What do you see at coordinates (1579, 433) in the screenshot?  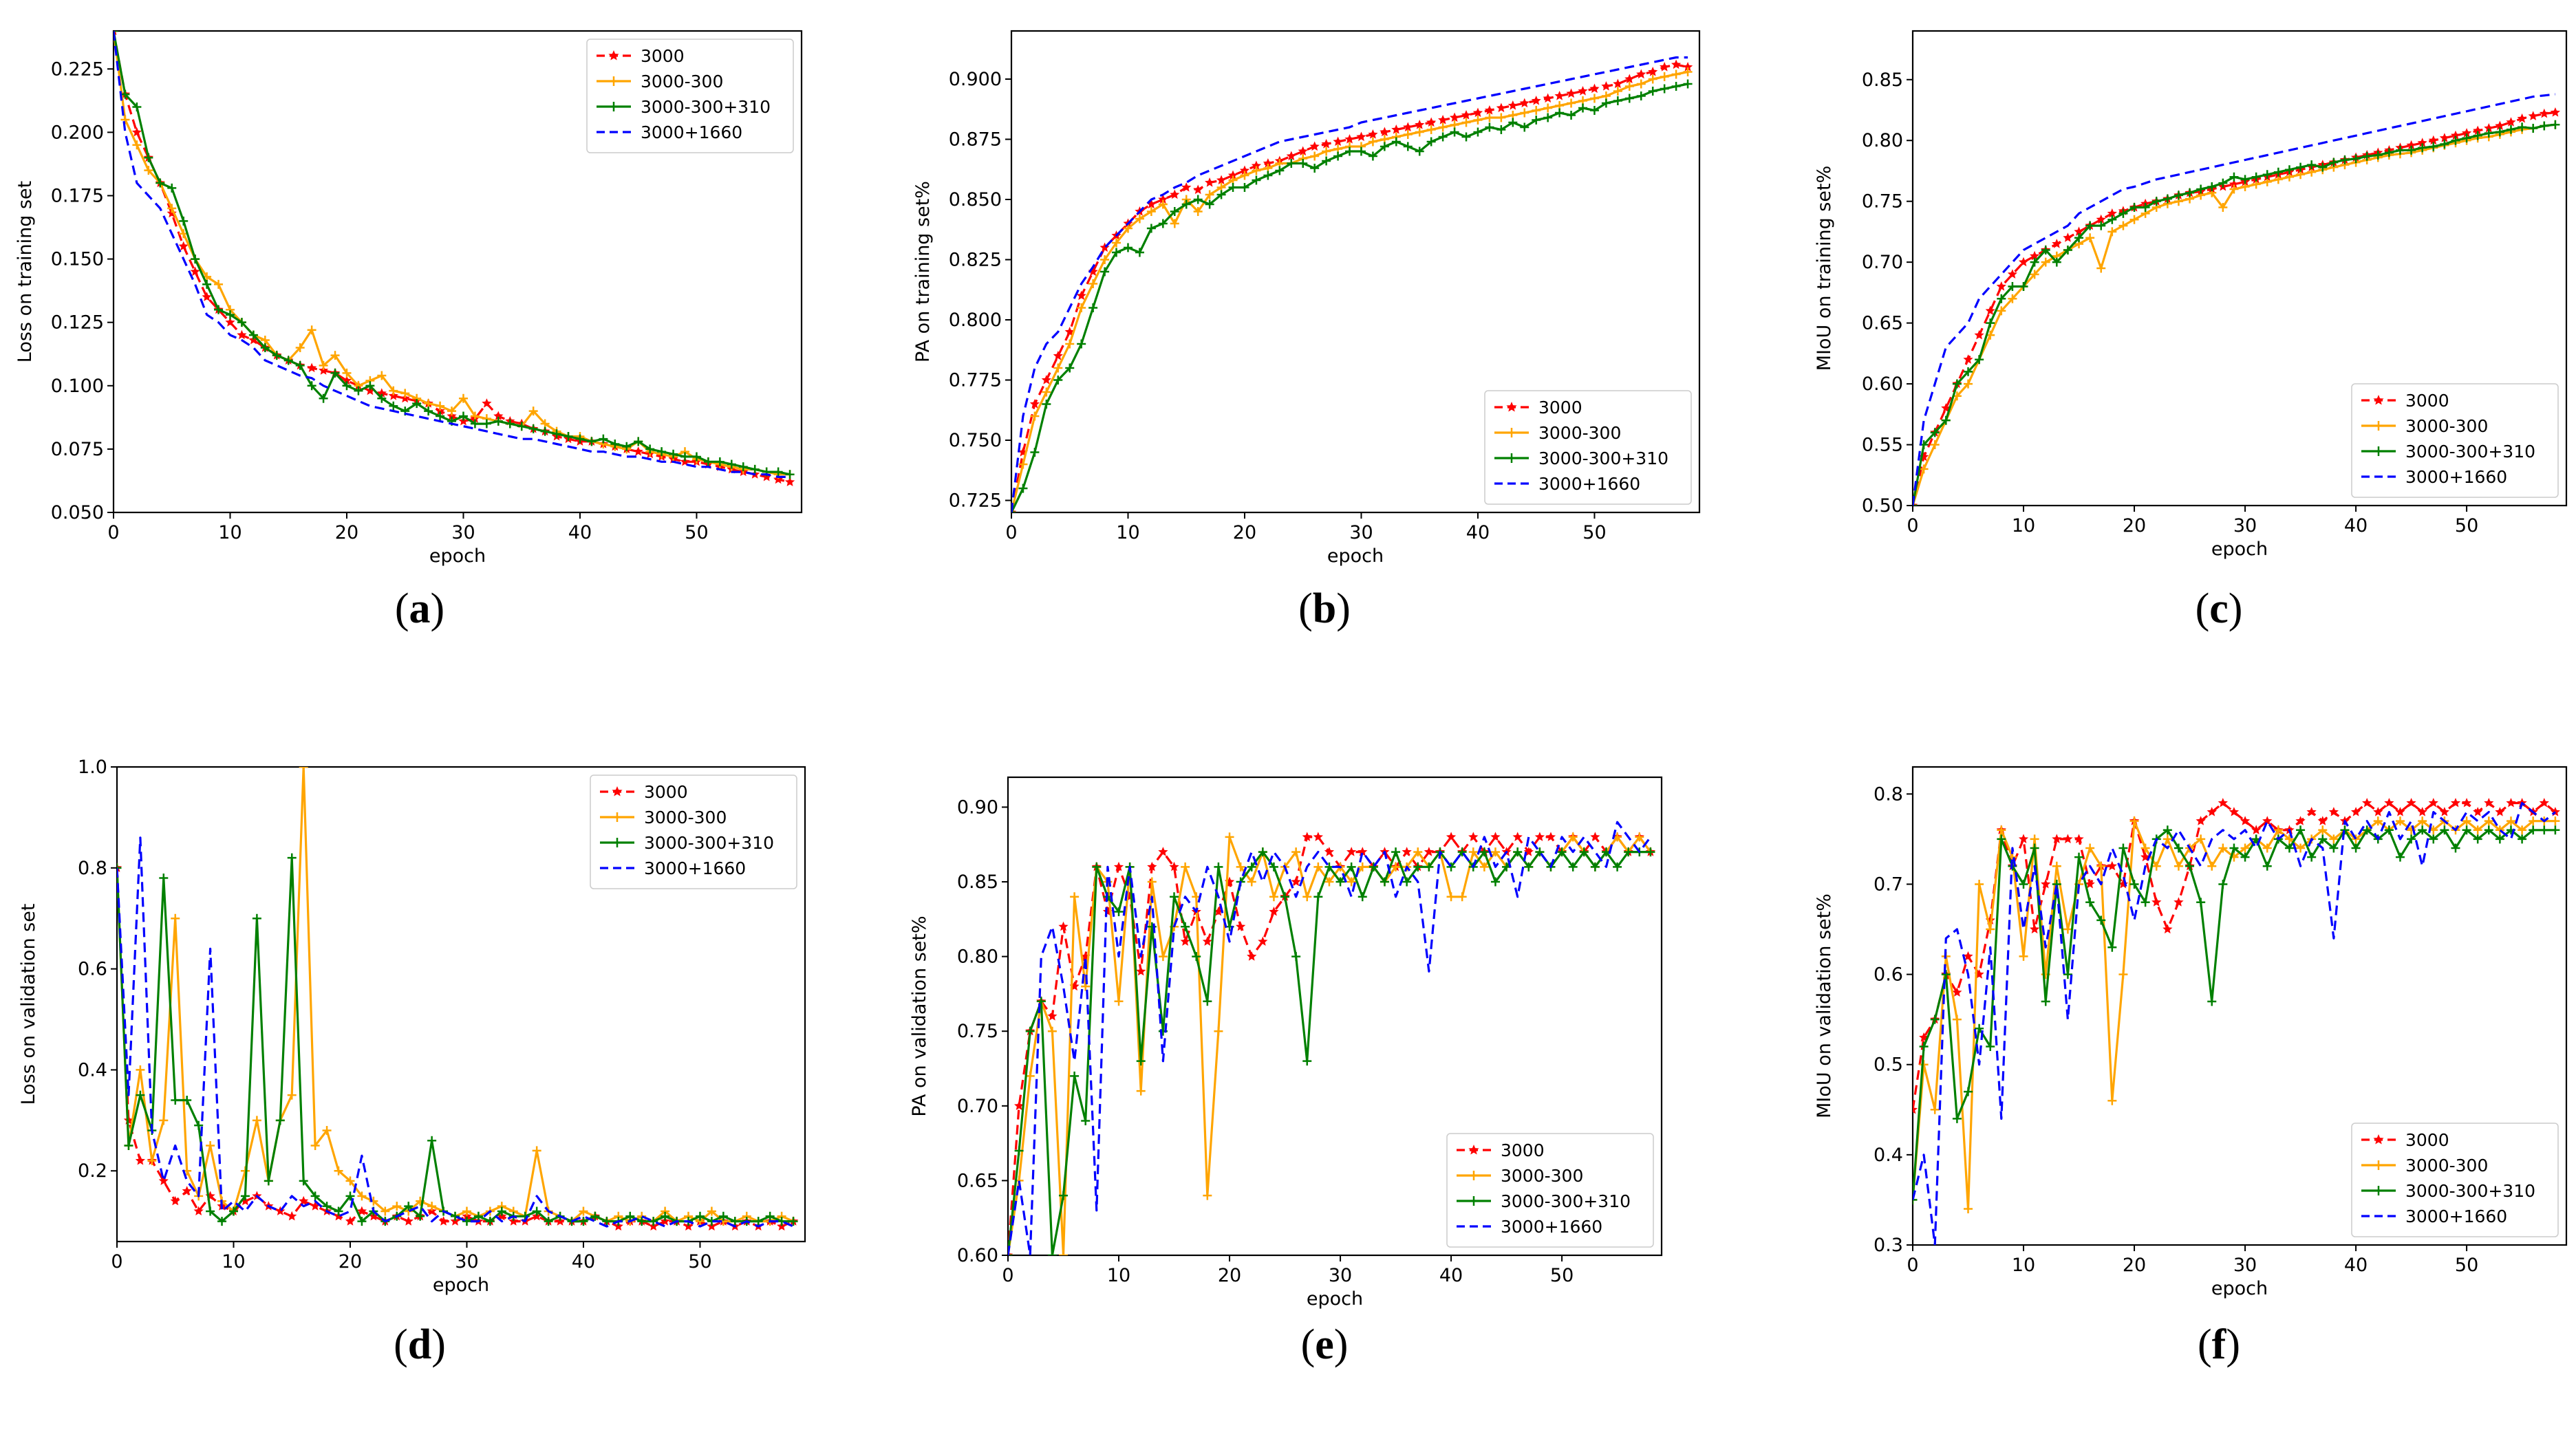 I see `chart-b-legend-label: 3000-300` at bounding box center [1579, 433].